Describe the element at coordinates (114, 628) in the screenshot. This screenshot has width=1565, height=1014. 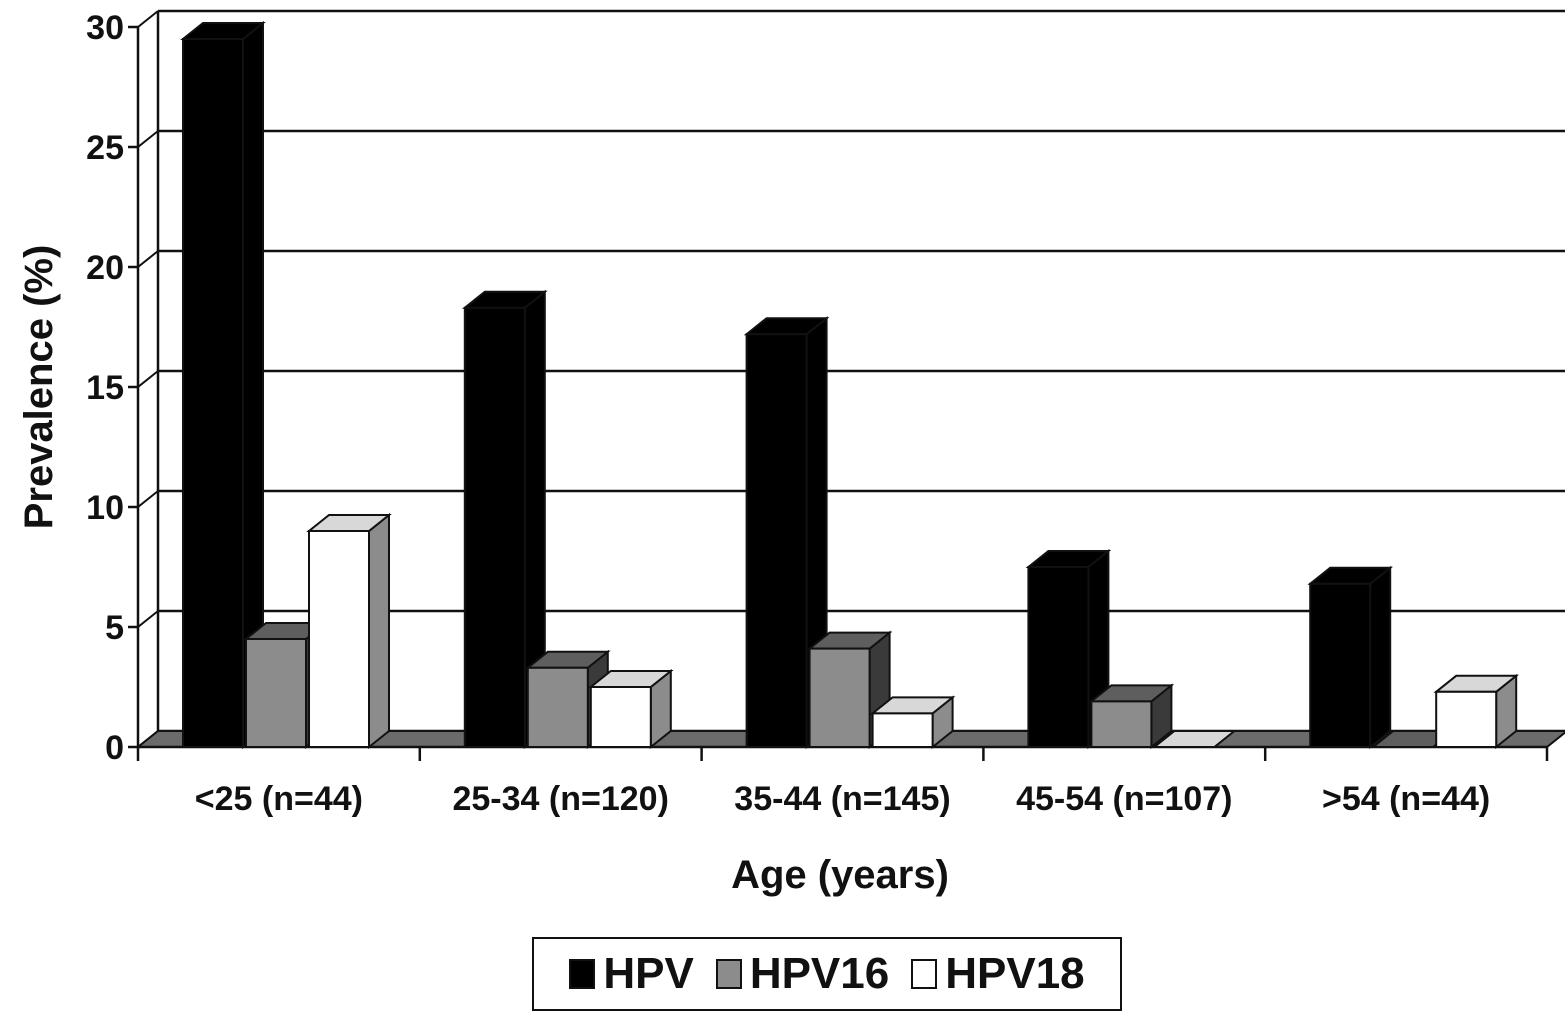
I see `y-tick-label: 5` at that location.